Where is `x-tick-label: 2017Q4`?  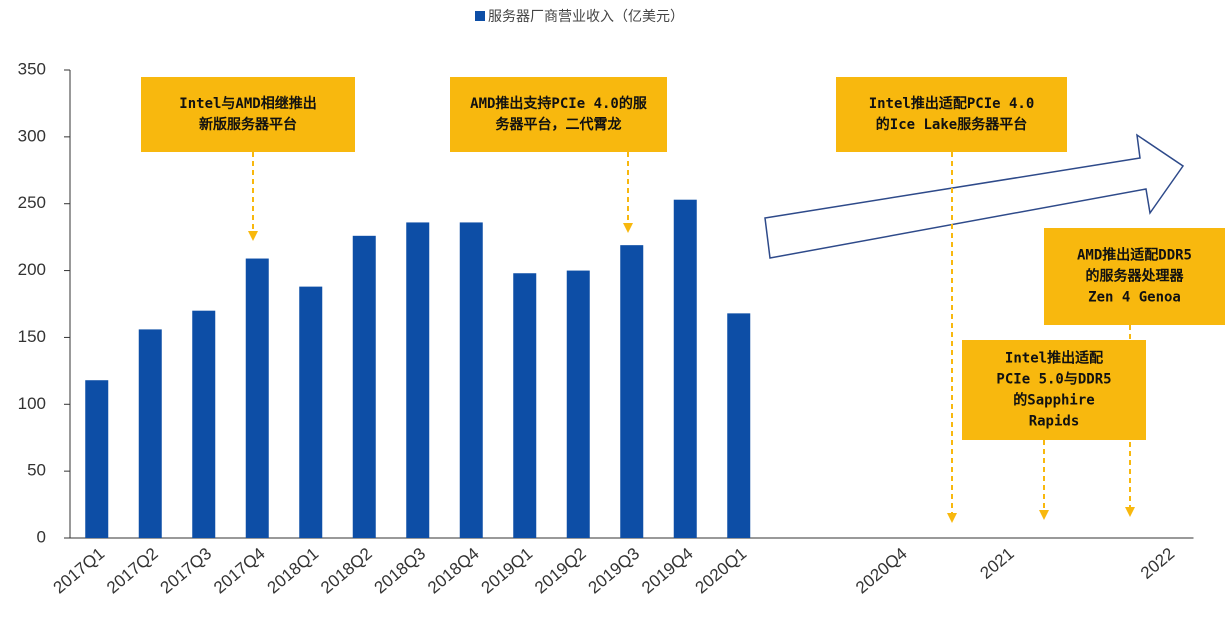
x-tick-label: 2017Q4 is located at coordinates (239, 570).